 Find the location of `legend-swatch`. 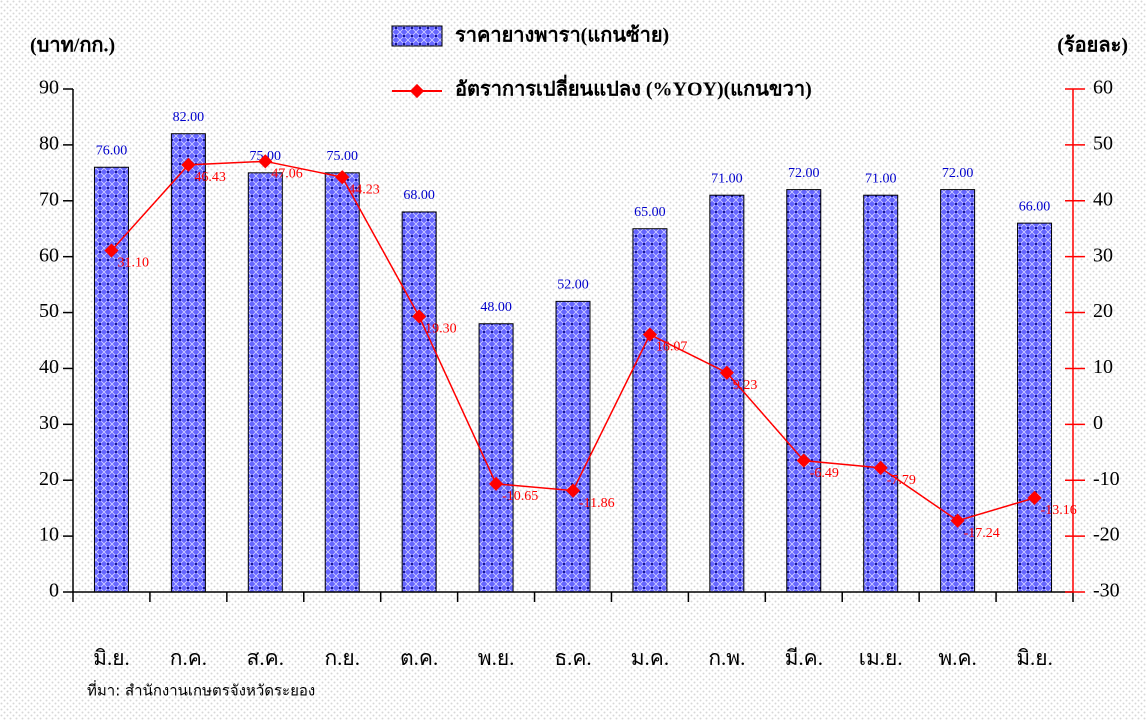

legend-swatch is located at coordinates (417, 36).